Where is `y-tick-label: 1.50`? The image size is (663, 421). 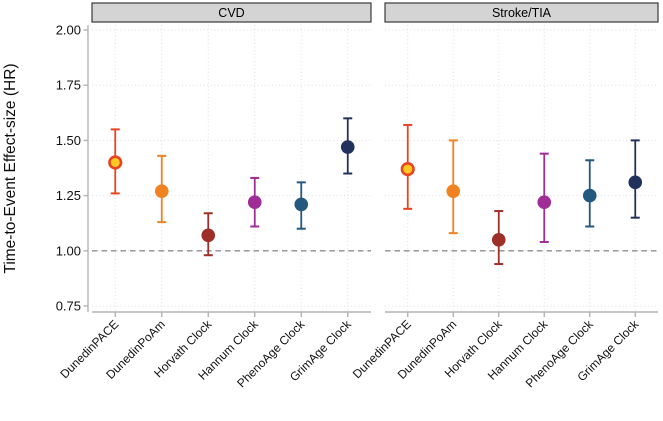
y-tick-label: 1.50 is located at coordinates (68, 140).